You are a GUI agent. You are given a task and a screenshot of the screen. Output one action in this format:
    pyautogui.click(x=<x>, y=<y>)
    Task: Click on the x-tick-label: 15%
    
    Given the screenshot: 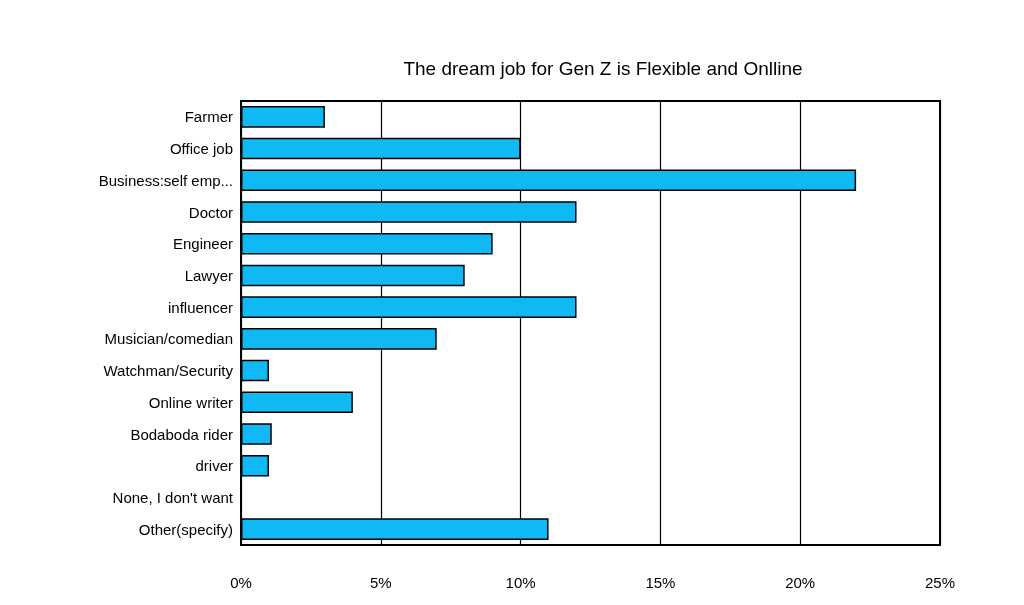 What is the action you would take?
    pyautogui.click(x=660, y=582)
    